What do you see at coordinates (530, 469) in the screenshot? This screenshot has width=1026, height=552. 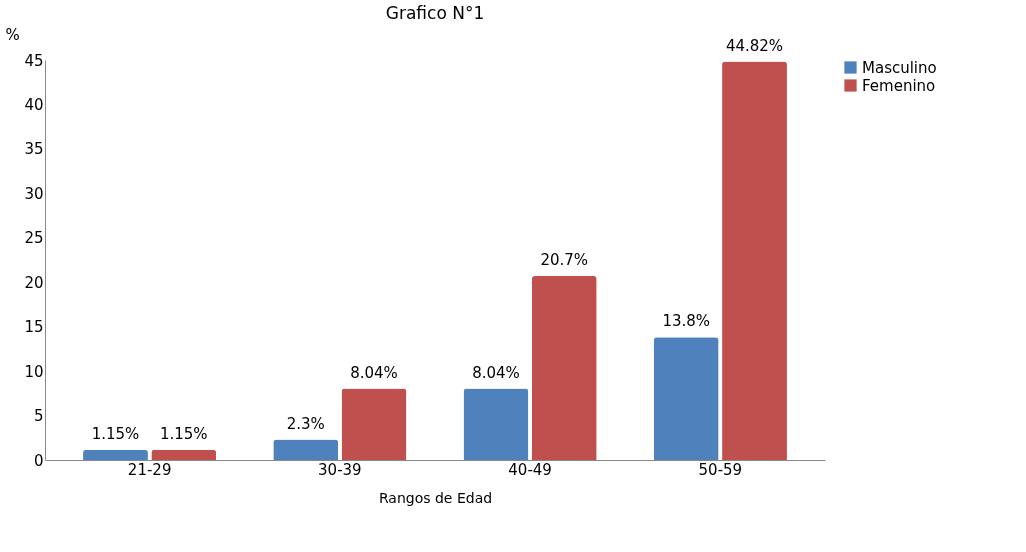 I see `x-tick-label: 40-49` at bounding box center [530, 469].